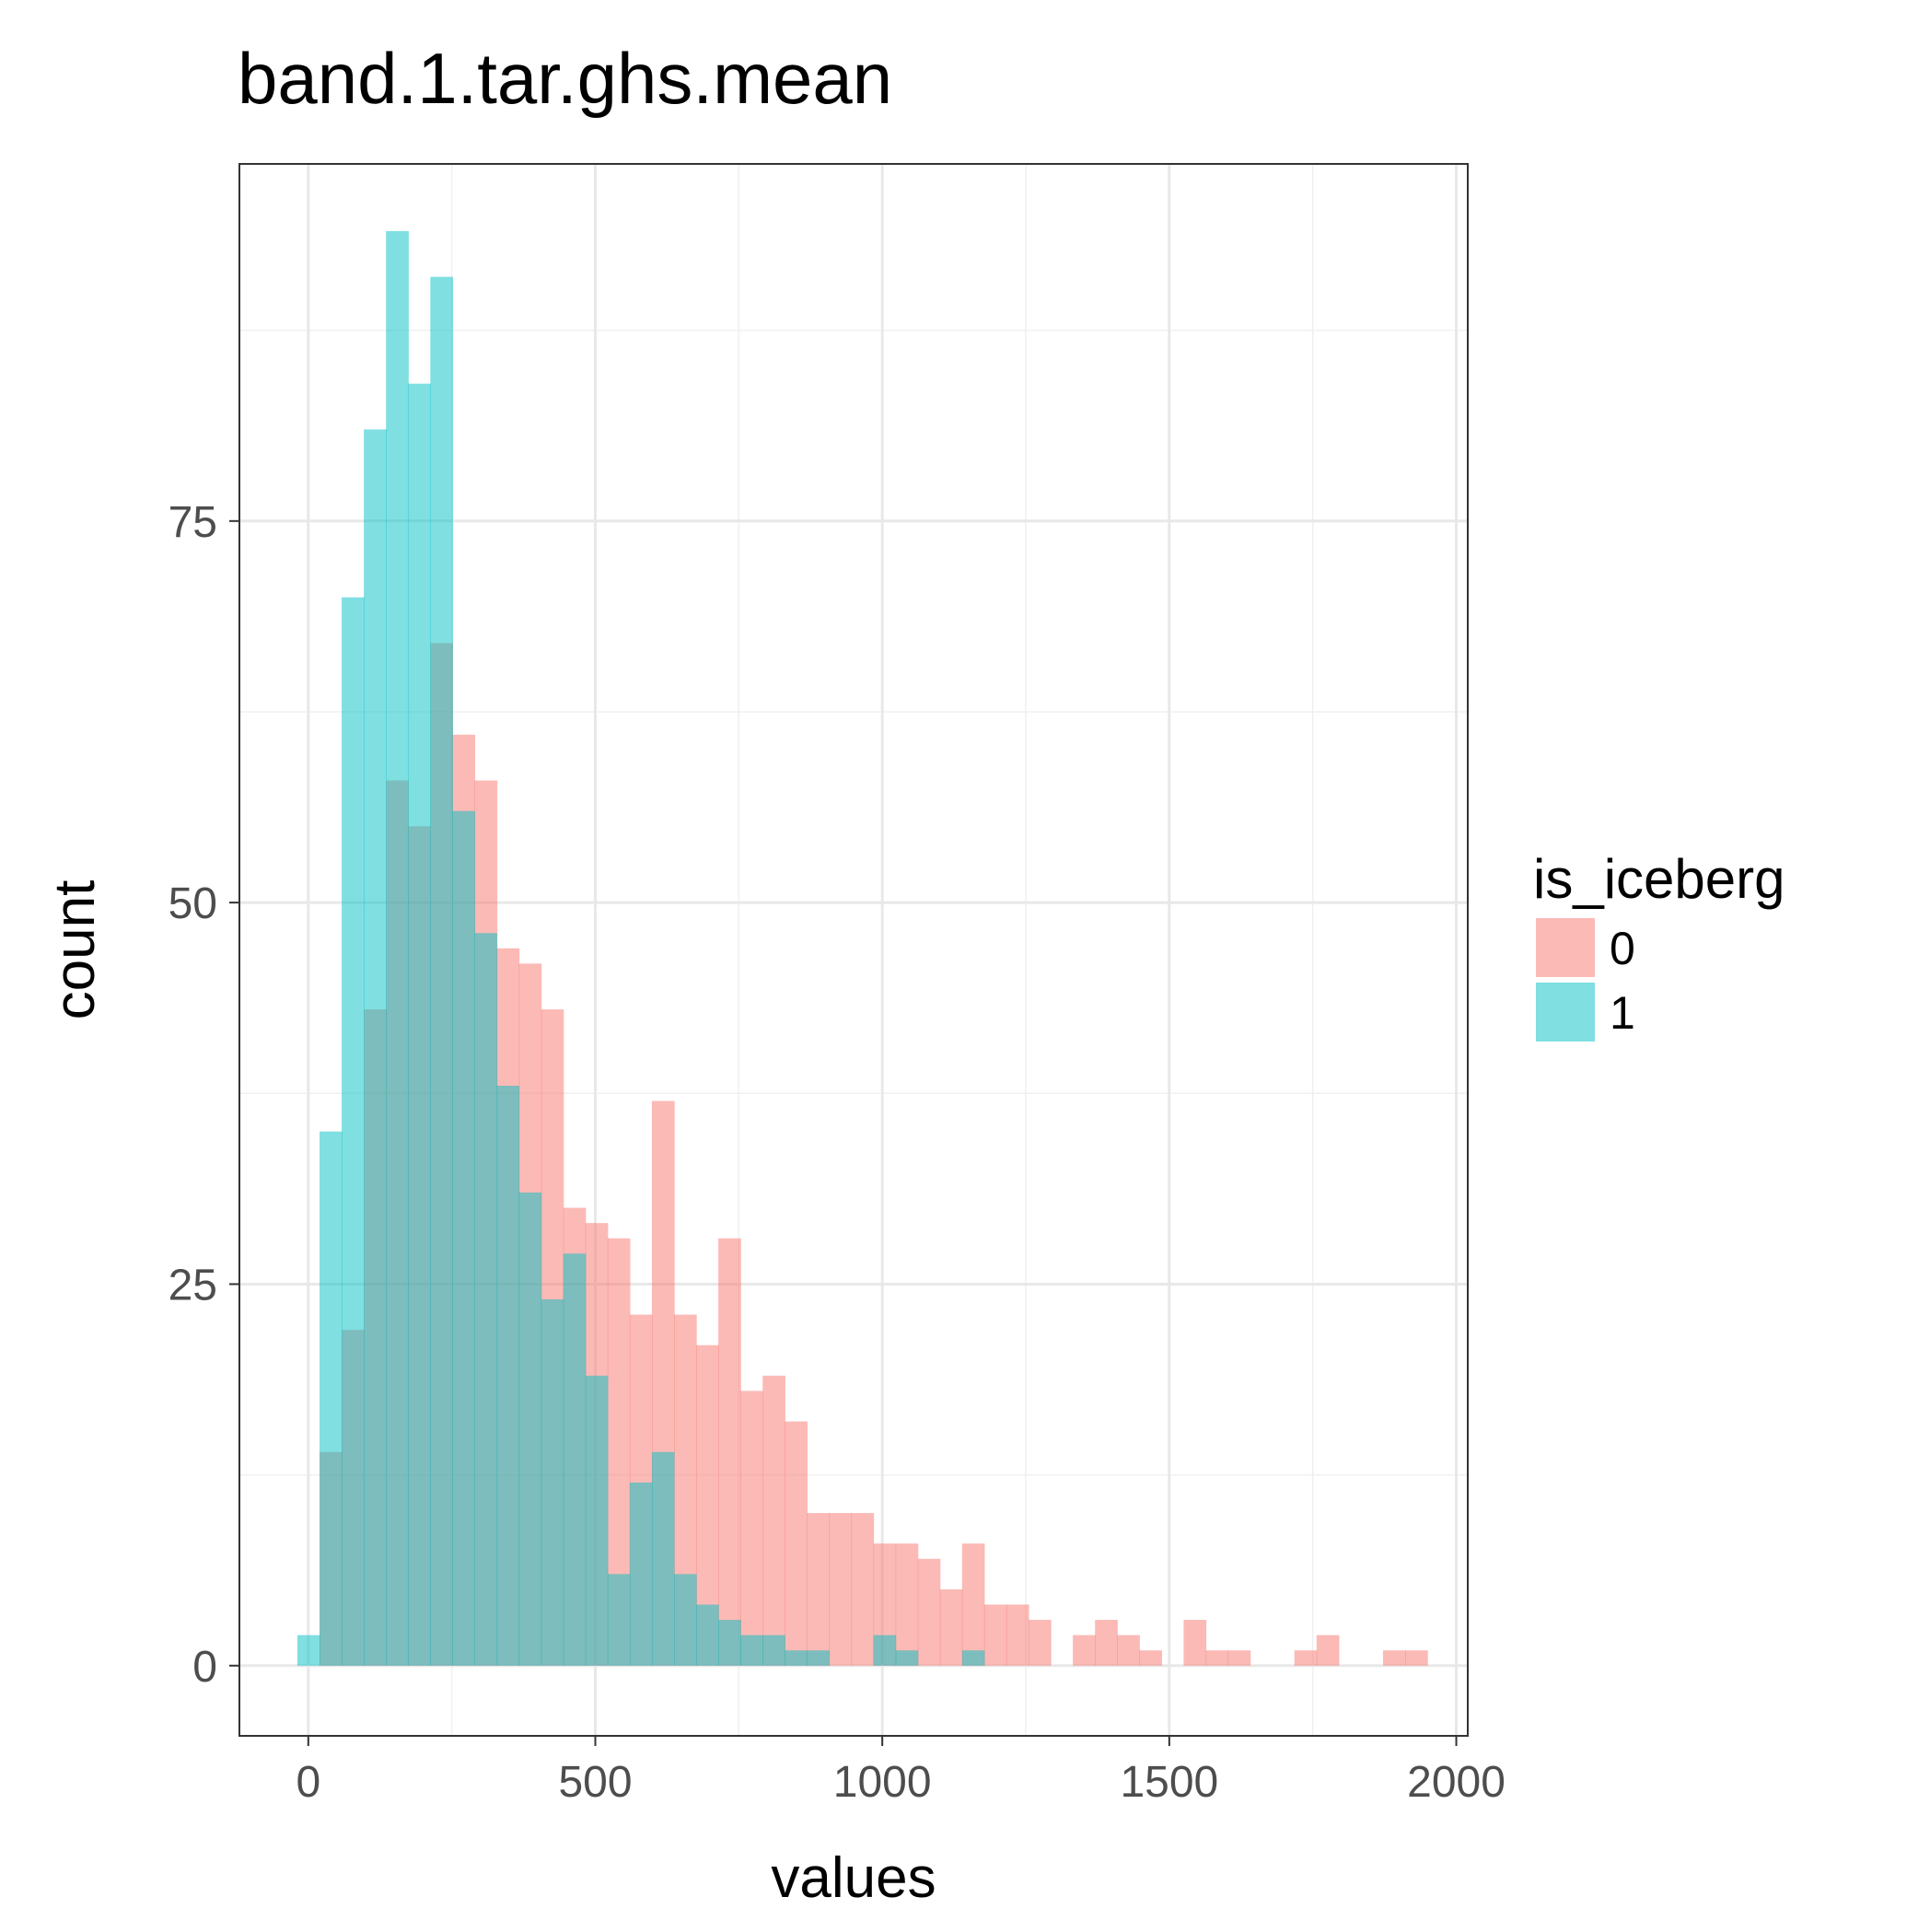 Image resolution: width=1930 pixels, height=1932 pixels. Describe the element at coordinates (853, 1878) in the screenshot. I see `x-axis-title: values` at that location.